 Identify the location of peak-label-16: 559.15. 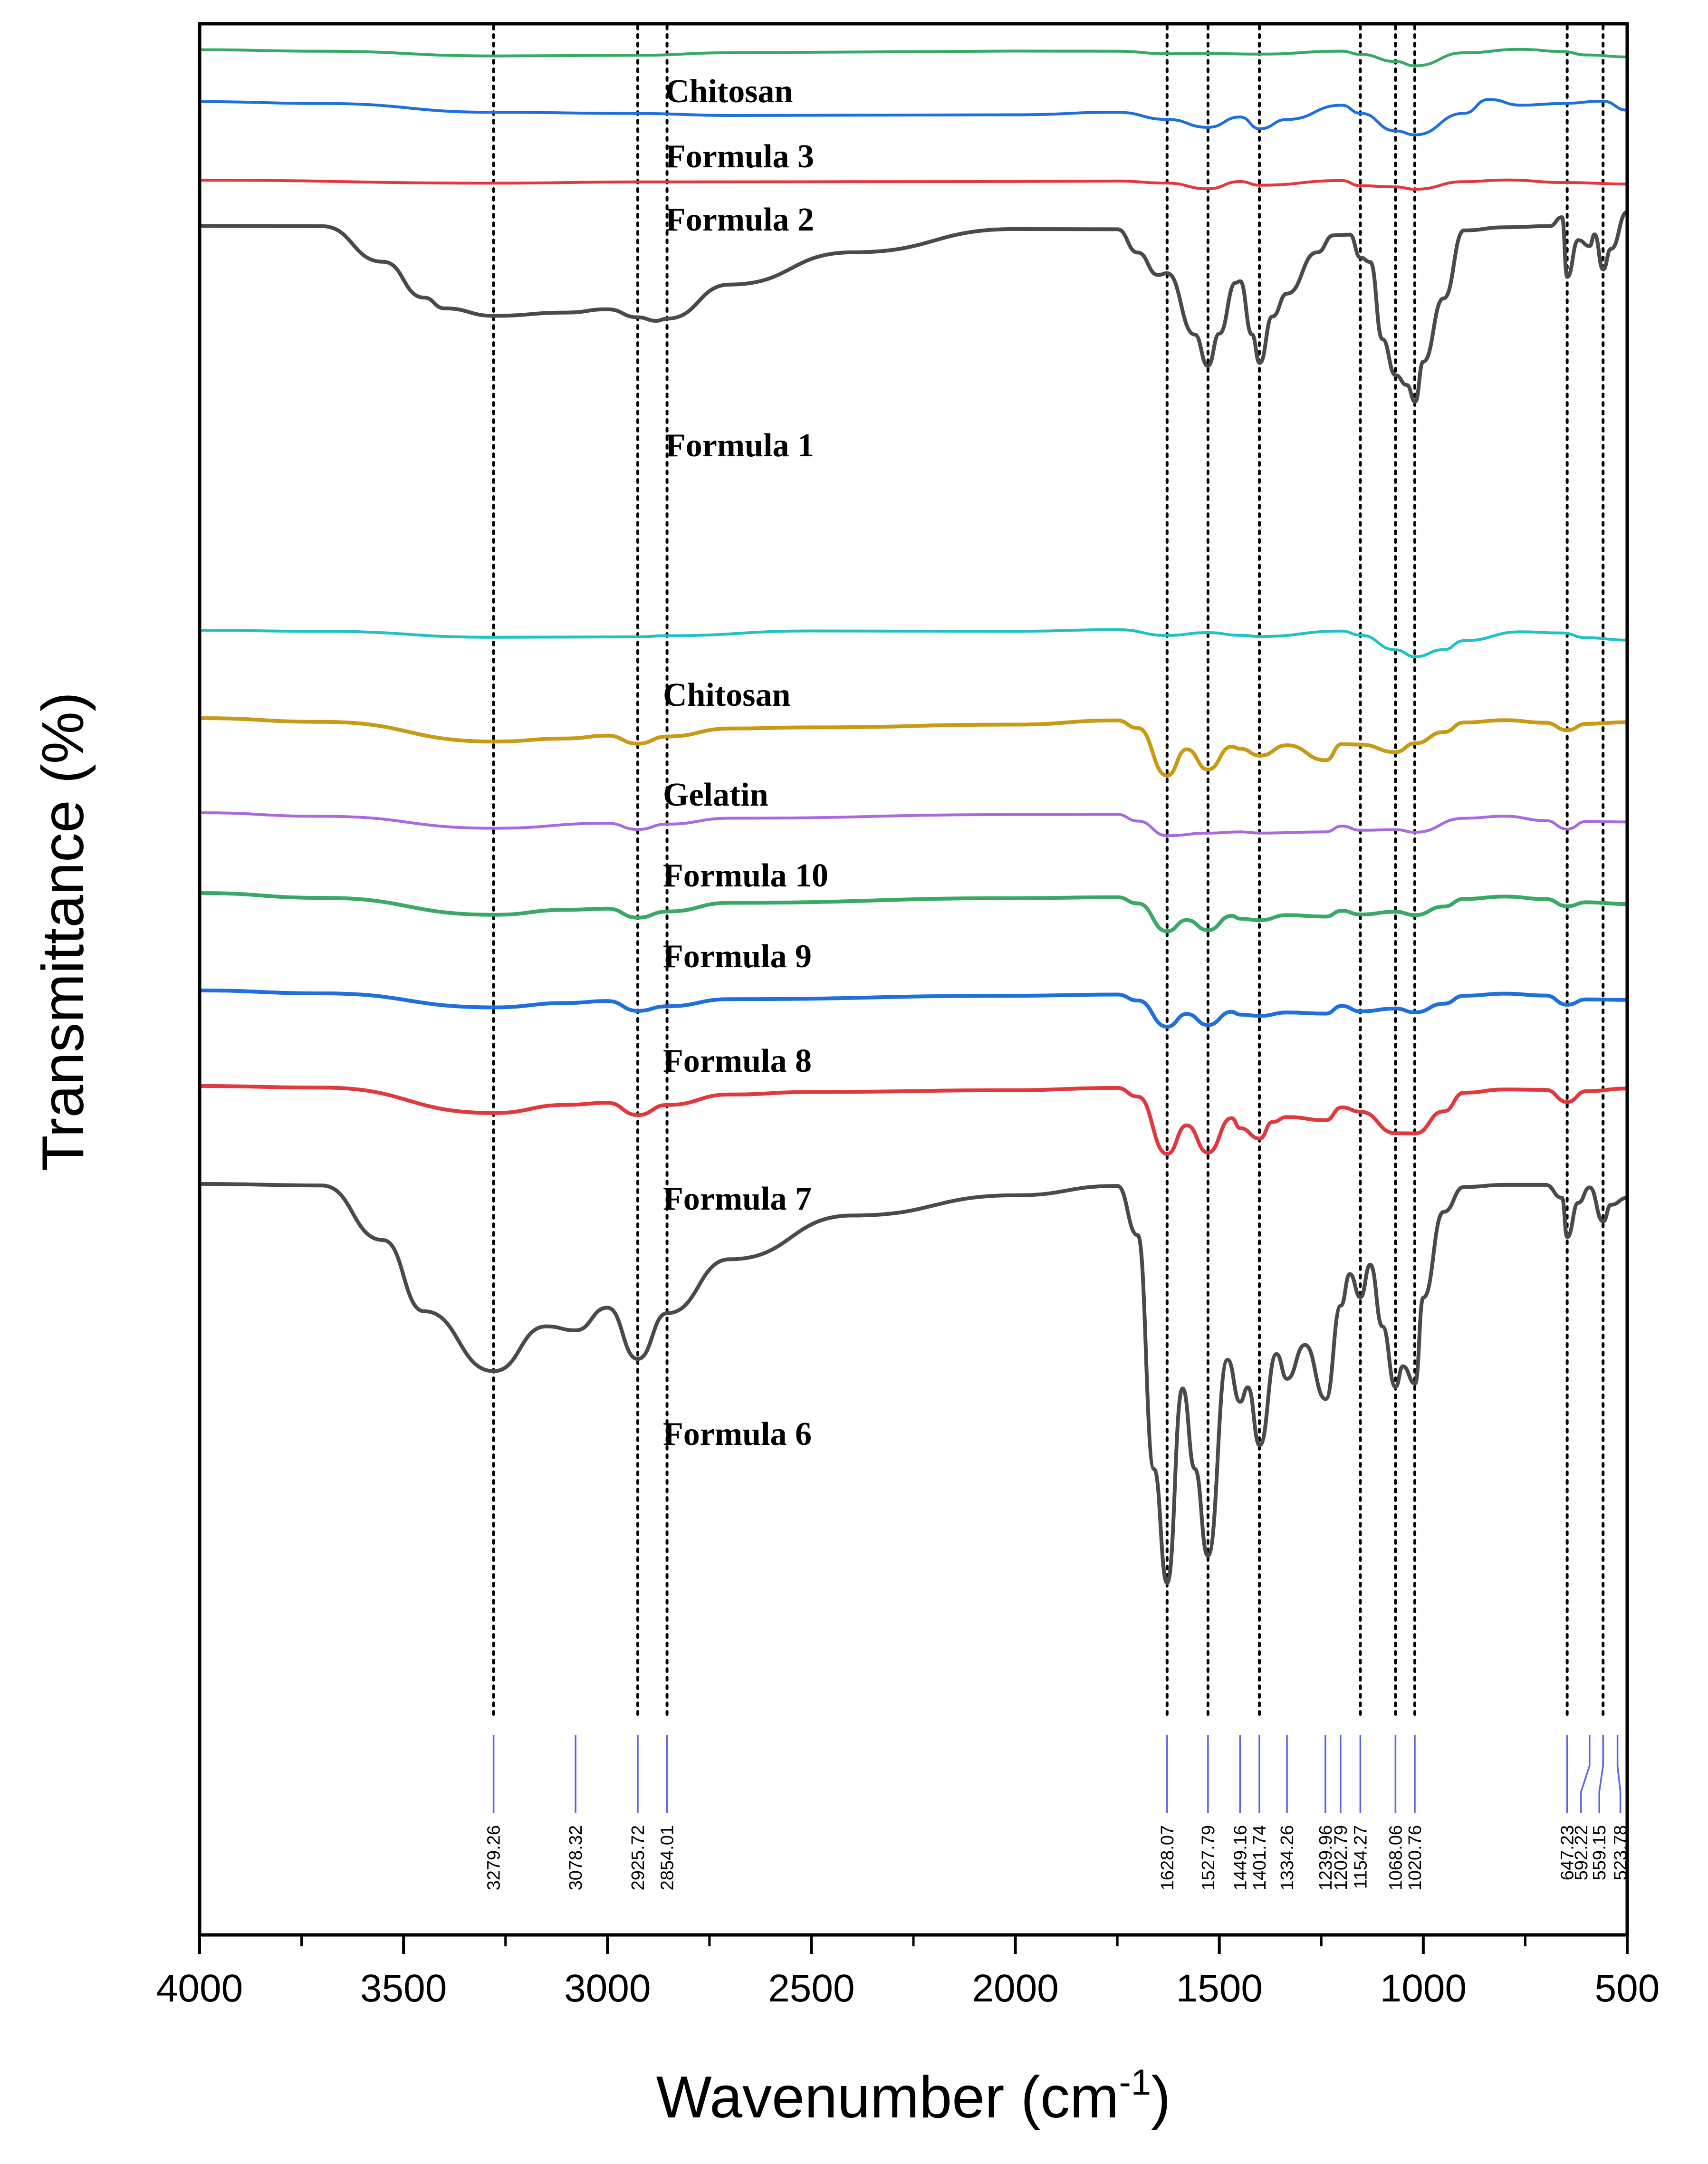
(1600, 1852).